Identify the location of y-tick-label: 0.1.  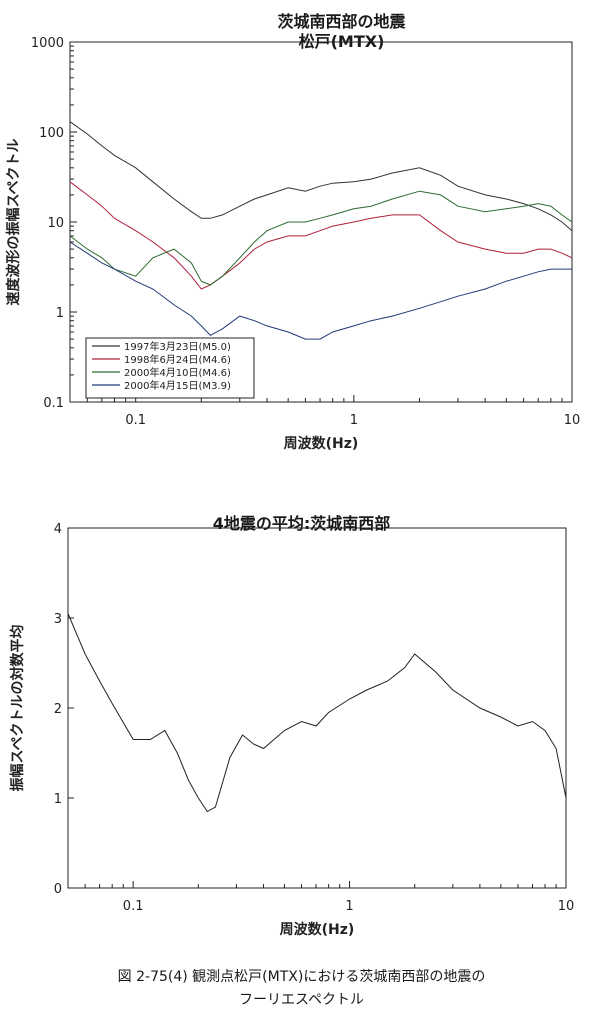
(53, 403).